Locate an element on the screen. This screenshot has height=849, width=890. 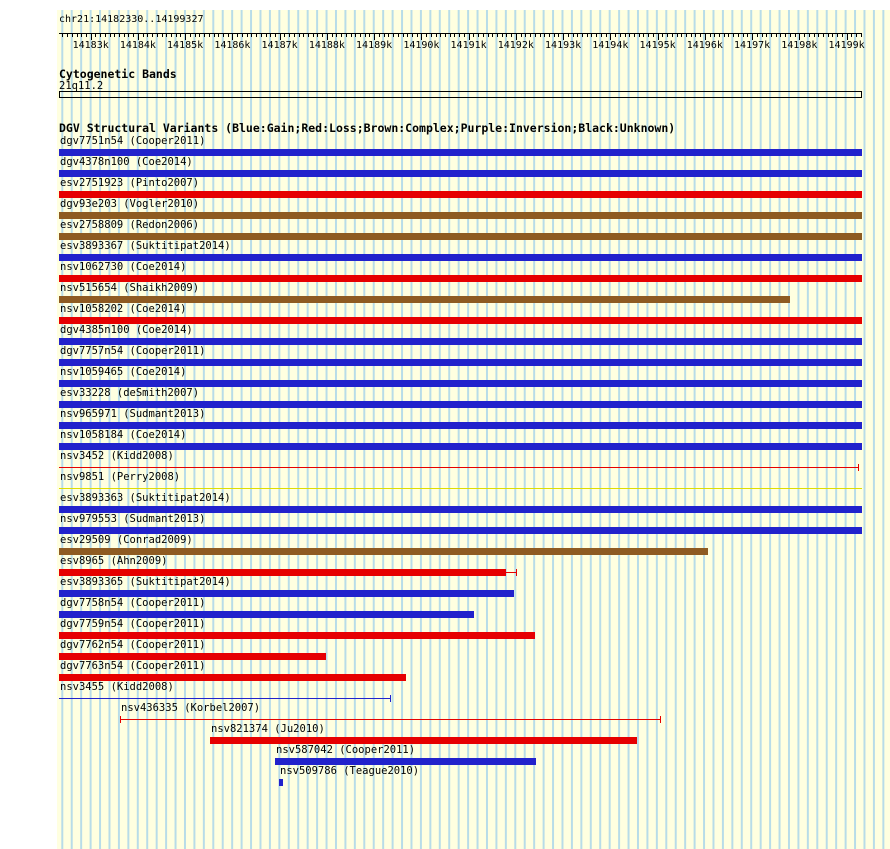
ruler-tick-label: 14190k is located at coordinates (421, 45).